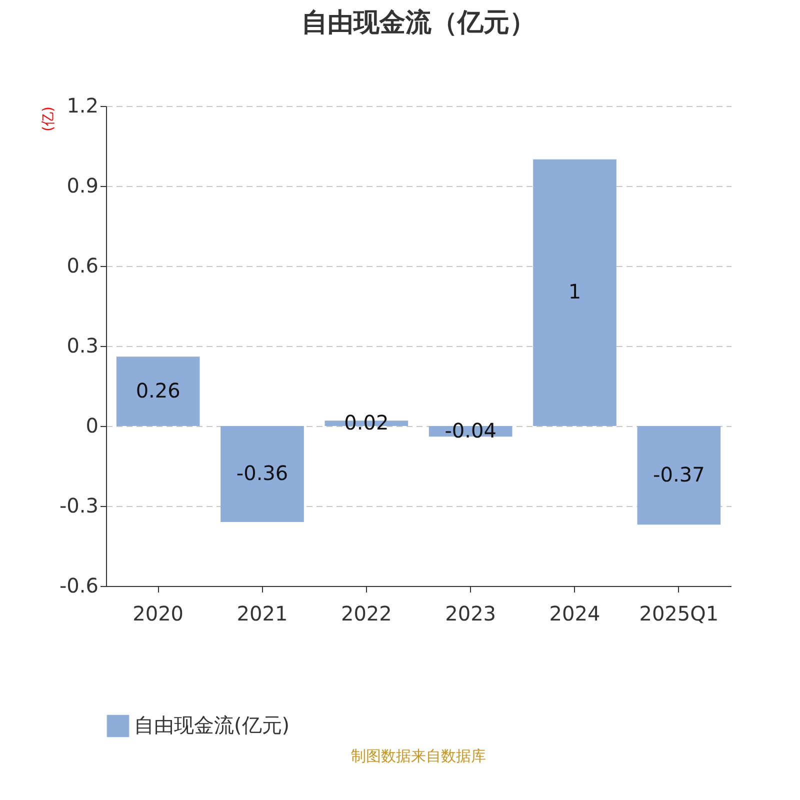 This screenshot has width=800, height=800. Describe the element at coordinates (470, 430) in the screenshot. I see `data-label: -0.04` at that location.